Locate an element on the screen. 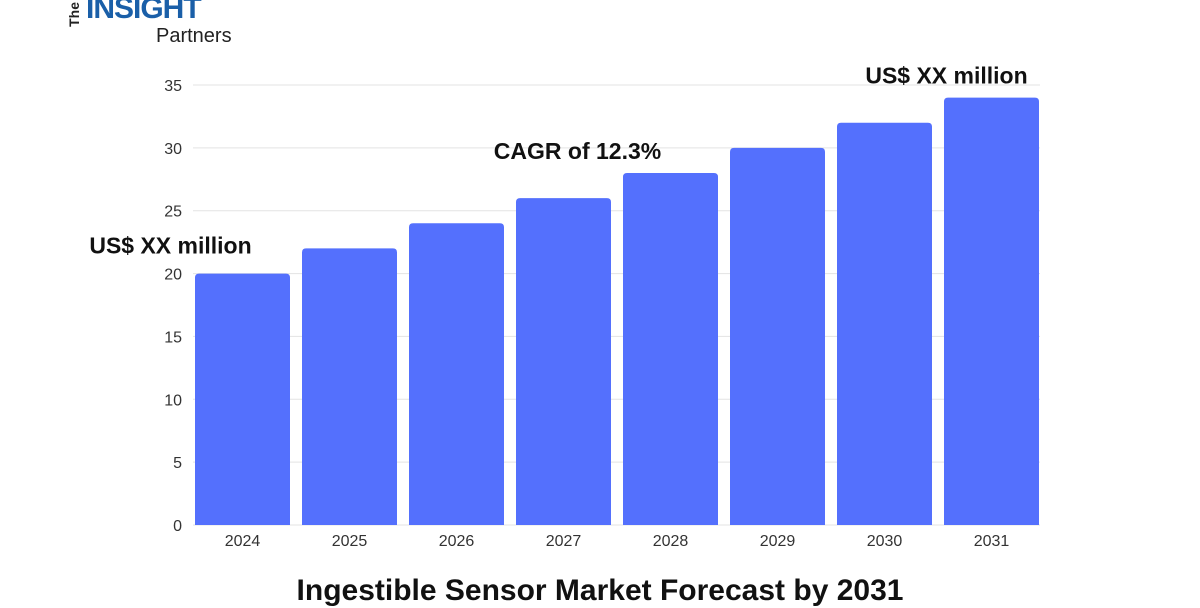 The width and height of the screenshot is (1200, 608). logo-insight: INSIGHT is located at coordinates (144, 12).